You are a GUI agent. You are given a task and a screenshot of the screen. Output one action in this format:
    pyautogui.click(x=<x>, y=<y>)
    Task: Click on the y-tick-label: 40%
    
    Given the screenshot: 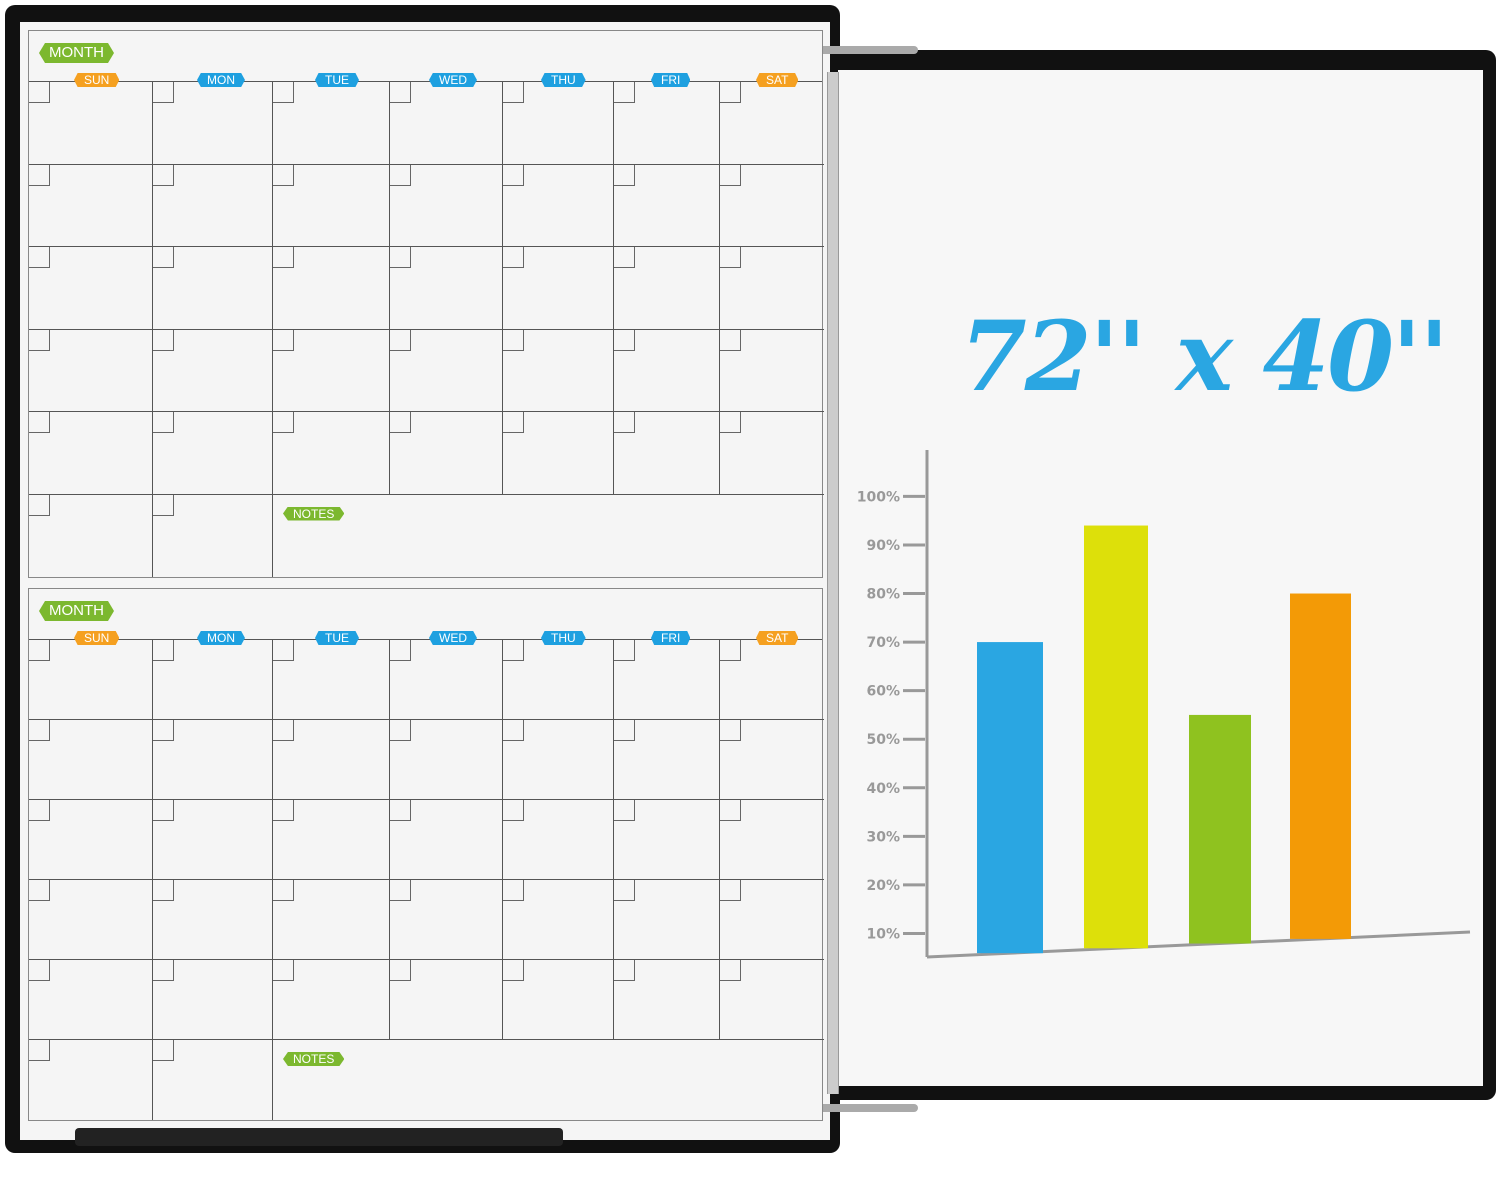 What is the action you would take?
    pyautogui.click(x=883, y=789)
    